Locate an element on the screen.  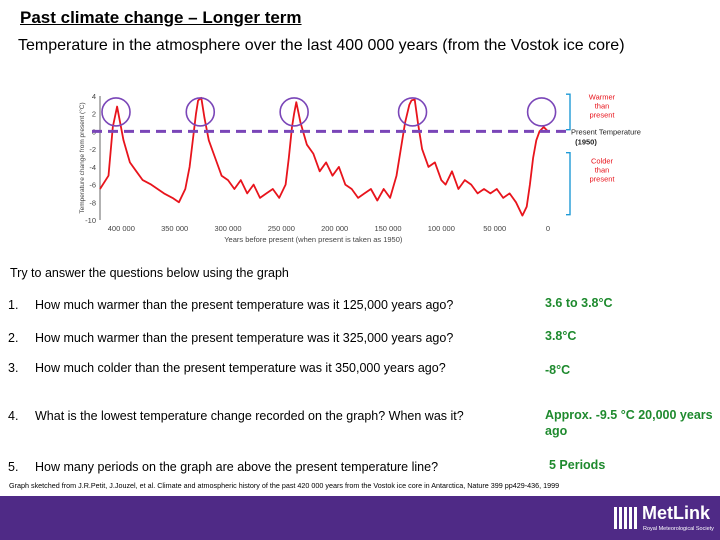
page-title: Past climate change – Longer term is located at coordinates (161, 17).